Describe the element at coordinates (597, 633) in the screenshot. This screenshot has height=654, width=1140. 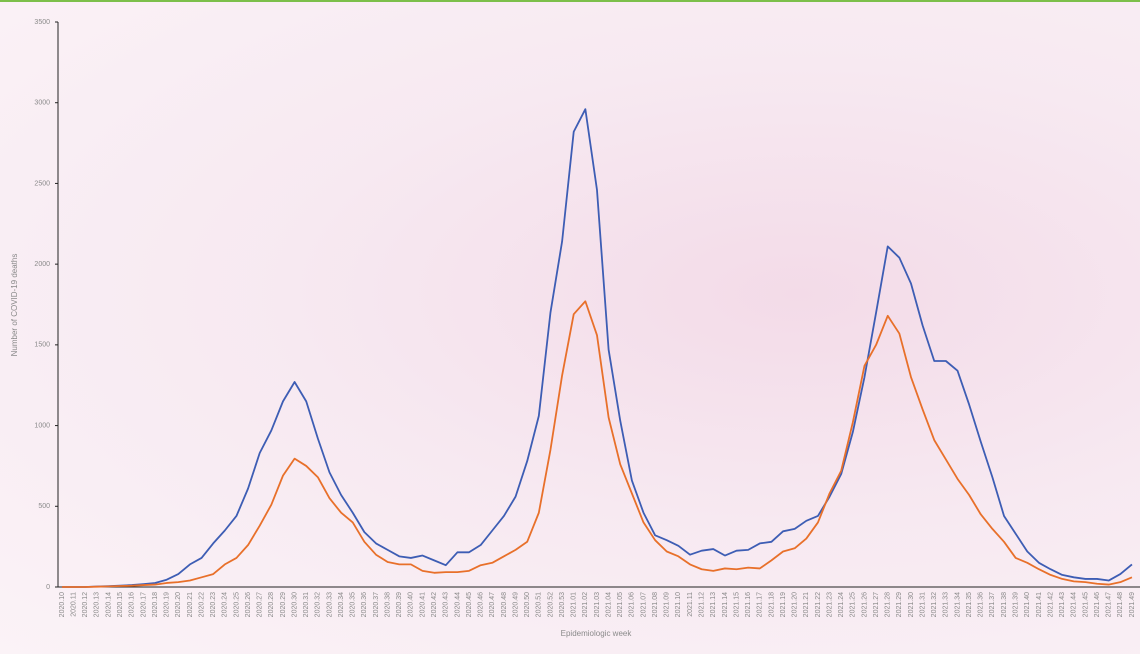
I see `x-axis-title: Epidemiologic week` at that location.